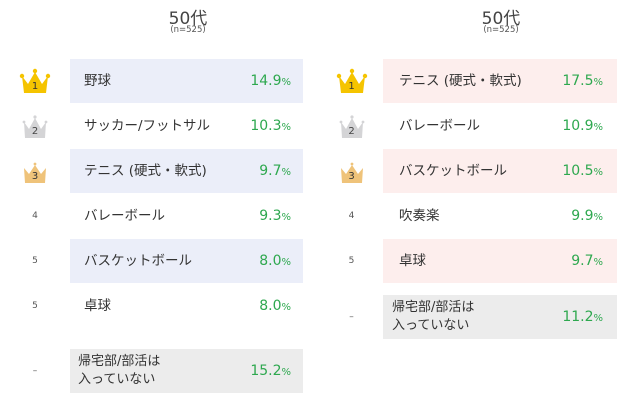  I want to click on row-value: 10.3%, so click(270, 126).